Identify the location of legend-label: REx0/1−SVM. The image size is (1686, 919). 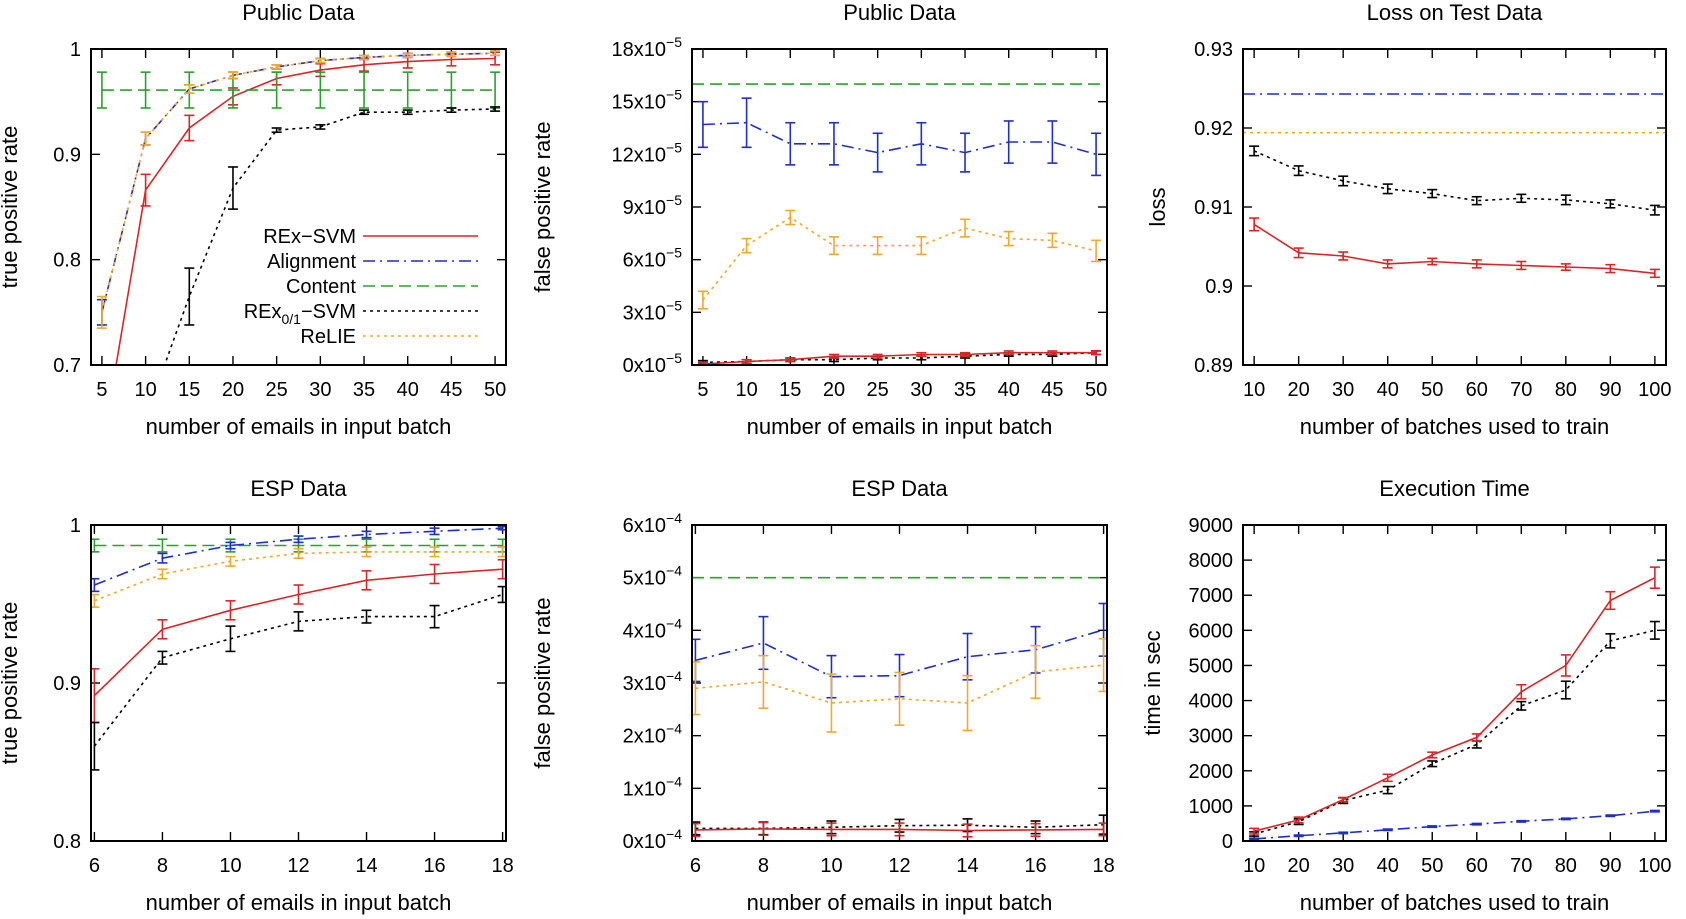
(300, 314).